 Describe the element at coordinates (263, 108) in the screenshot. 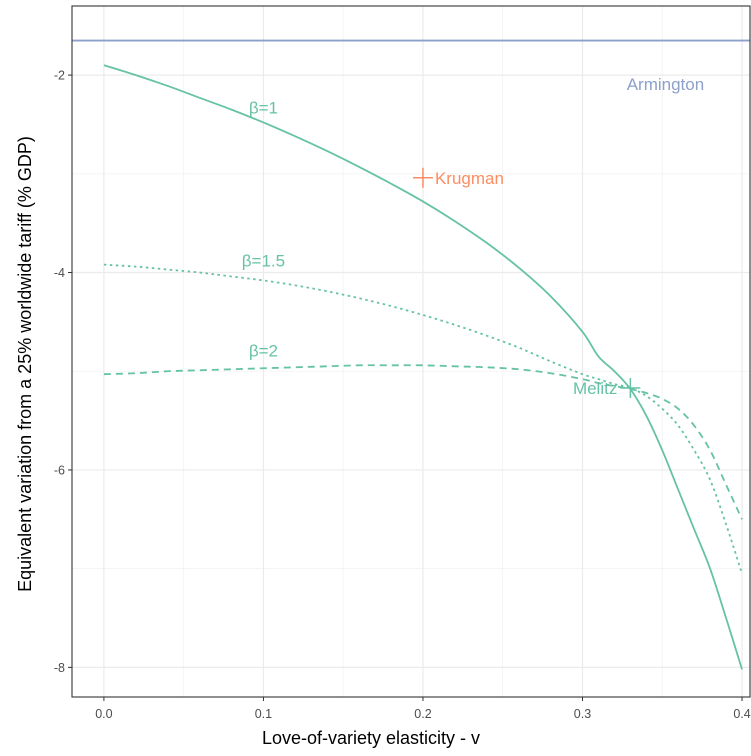

I see `curve-label: β=1` at that location.